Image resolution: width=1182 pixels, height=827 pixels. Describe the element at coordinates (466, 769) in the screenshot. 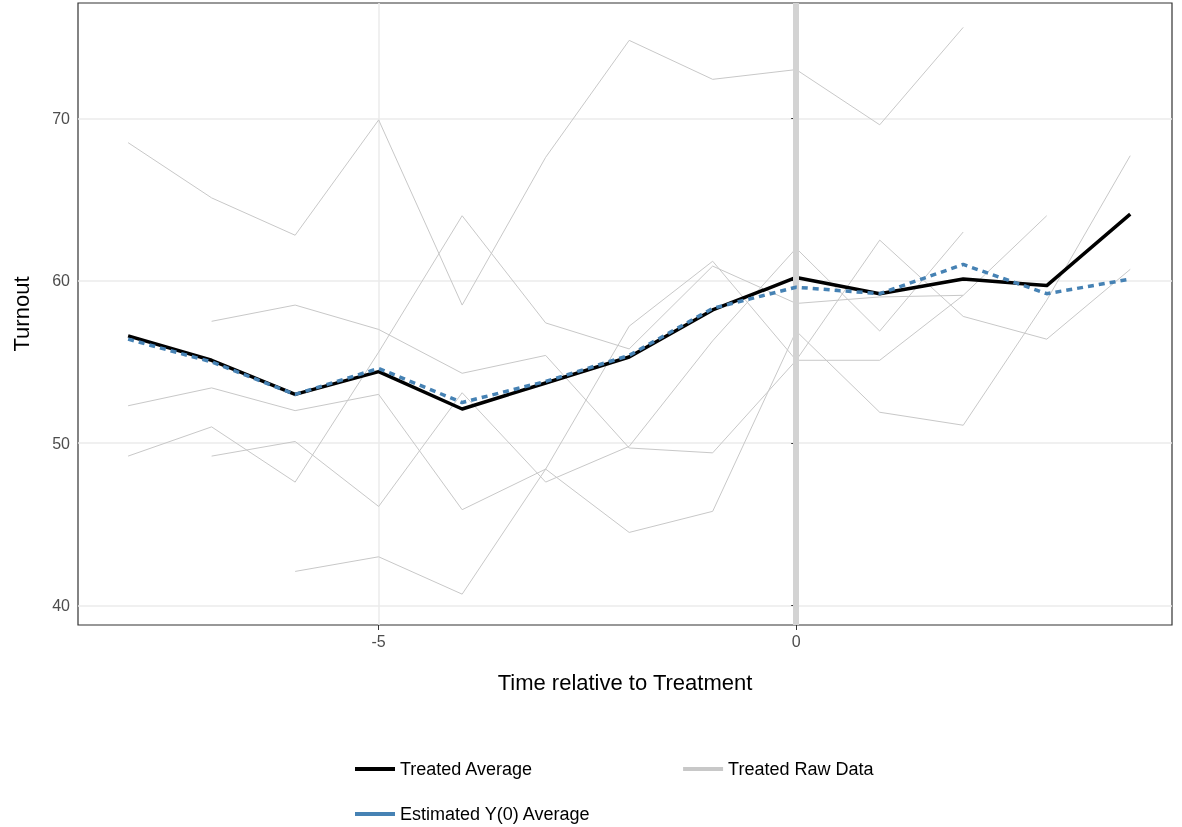

I see `legend-label: Treated Average` at that location.